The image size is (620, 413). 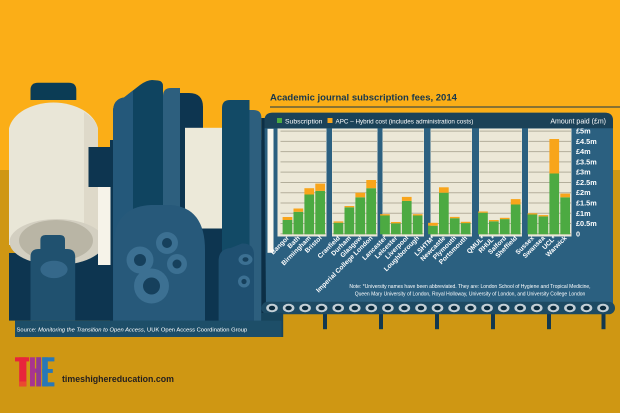 What do you see at coordinates (118, 379) in the screenshot?
I see `svg-text: timeshighereducation.com` at bounding box center [118, 379].